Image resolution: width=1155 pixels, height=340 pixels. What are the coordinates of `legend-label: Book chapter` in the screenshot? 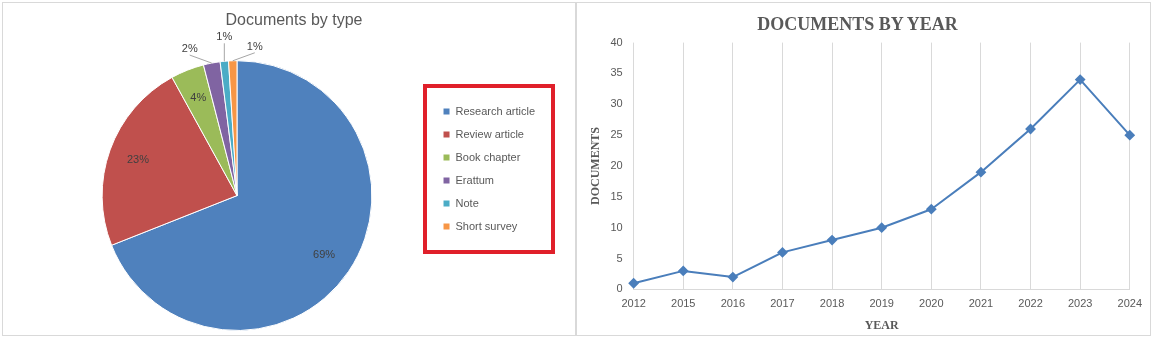 It's located at (488, 156).